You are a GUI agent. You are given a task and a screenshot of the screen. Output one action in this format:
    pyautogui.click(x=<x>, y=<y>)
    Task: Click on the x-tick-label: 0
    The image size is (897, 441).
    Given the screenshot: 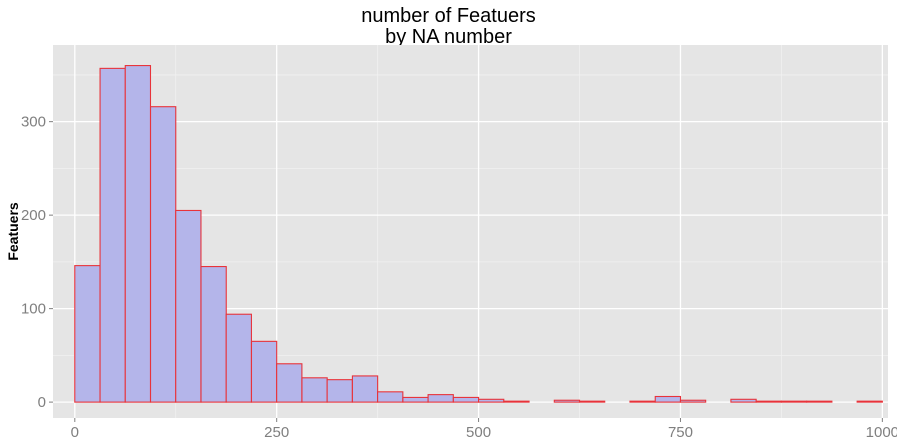 What is the action you would take?
    pyautogui.click(x=75, y=432)
    